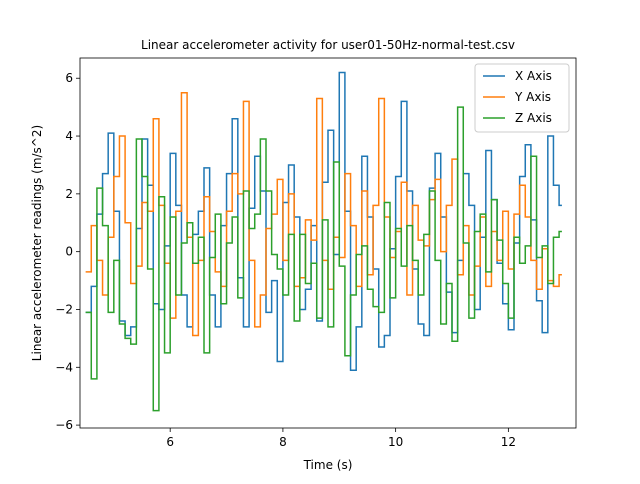 Image resolution: width=640 pixels, height=484 pixels. I want to click on y-tick-label: −6, so click(64, 425).